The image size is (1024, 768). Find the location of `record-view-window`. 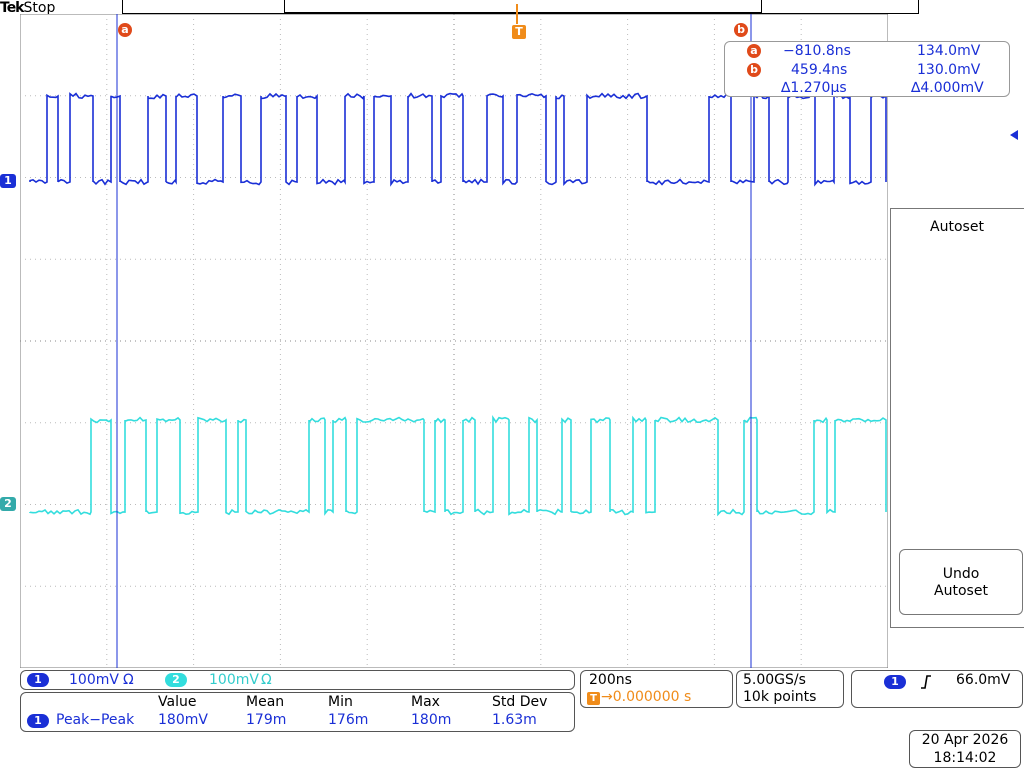

record-view-window is located at coordinates (523, 6).